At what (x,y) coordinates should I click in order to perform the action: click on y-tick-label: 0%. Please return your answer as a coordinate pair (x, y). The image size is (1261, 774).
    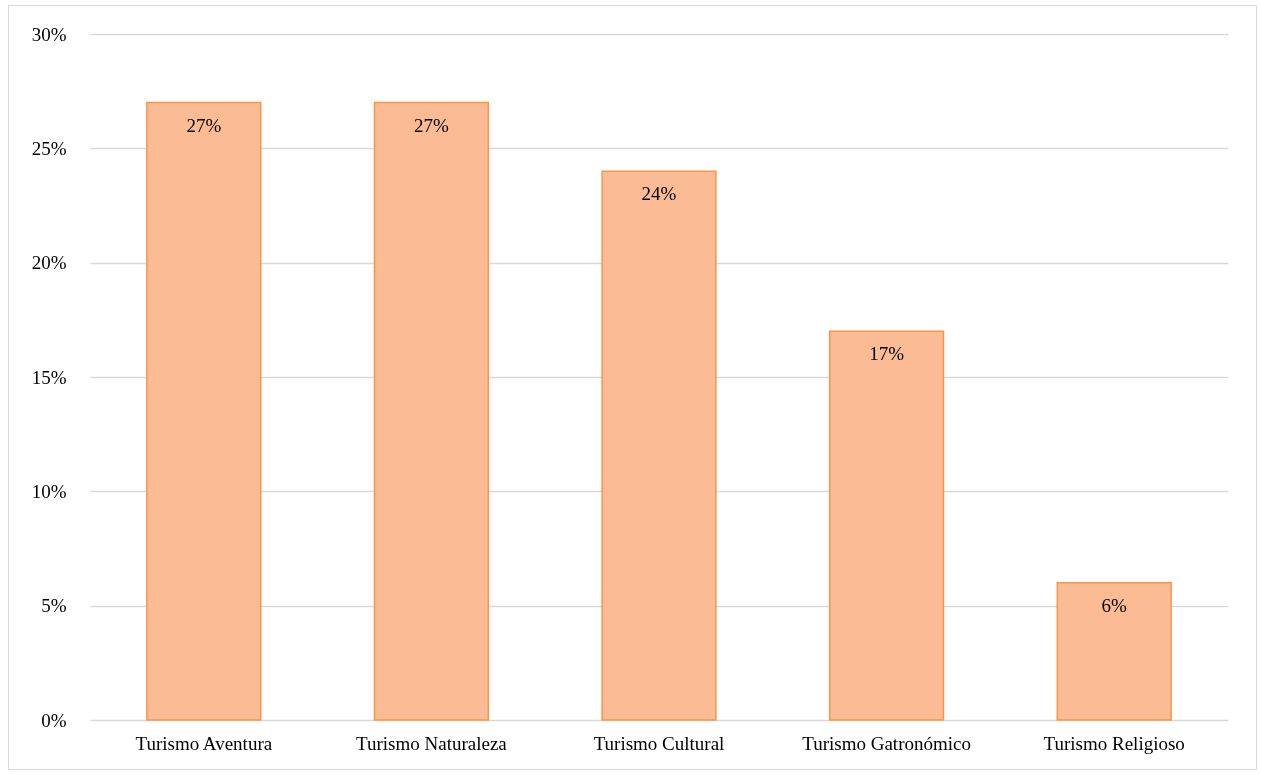
    Looking at the image, I should click on (54, 720).